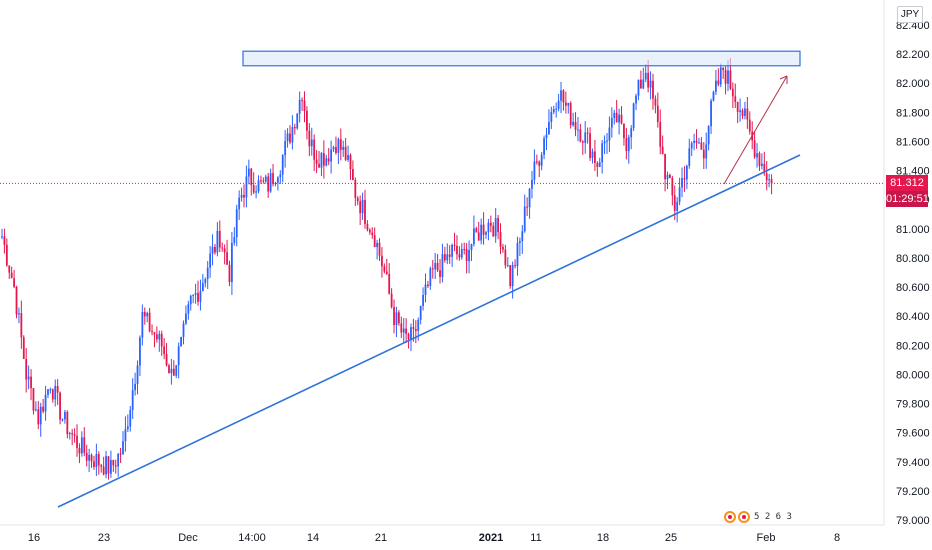  I want to click on time-tick-label: 14:00, so click(252, 538).